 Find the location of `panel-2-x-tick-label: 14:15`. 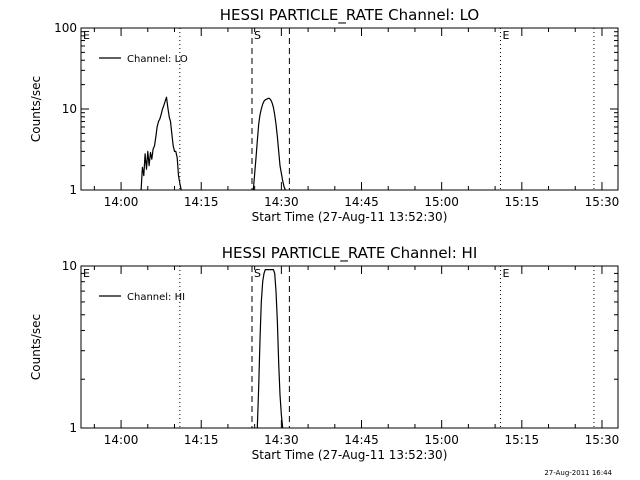

panel-2-x-tick-label: 14:15 is located at coordinates (201, 440).